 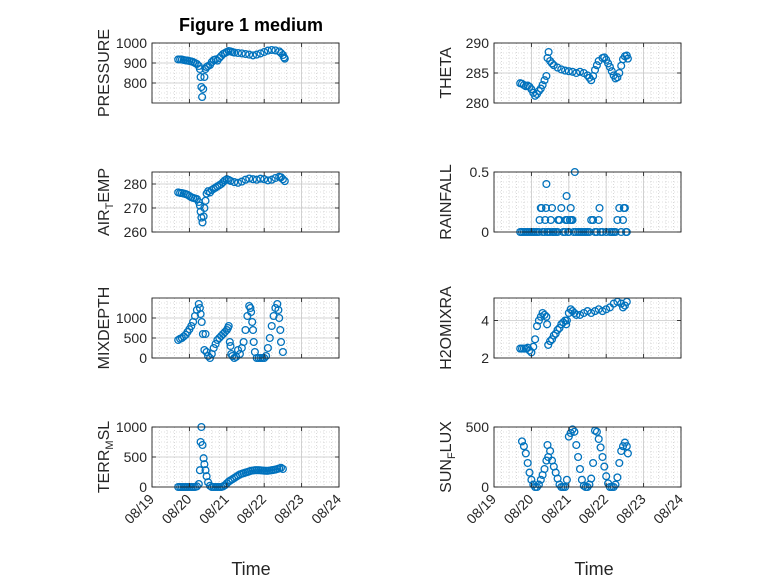 I want to click on y-tick-label: 4, so click(x=485, y=321).